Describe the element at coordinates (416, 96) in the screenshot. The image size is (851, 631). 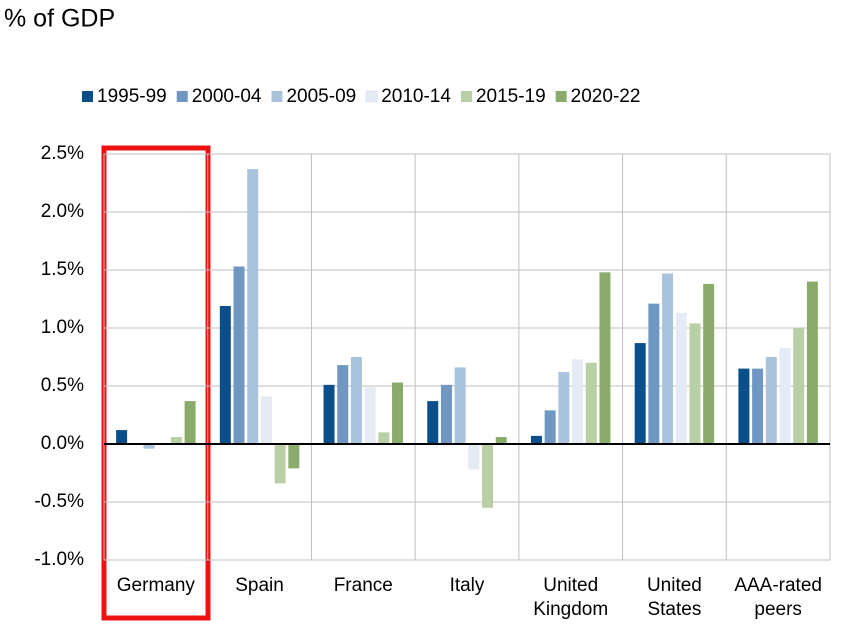
I see `legend-label: 2010-14` at that location.